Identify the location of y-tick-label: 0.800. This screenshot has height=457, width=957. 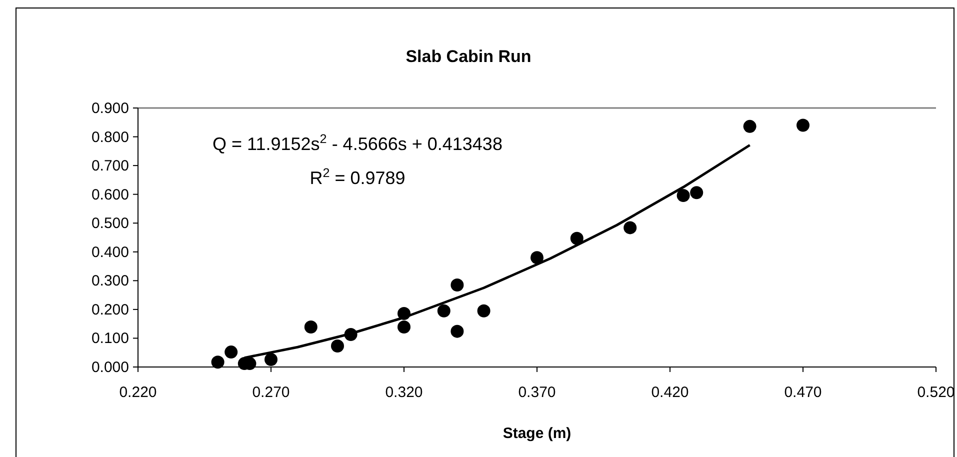
(110, 137).